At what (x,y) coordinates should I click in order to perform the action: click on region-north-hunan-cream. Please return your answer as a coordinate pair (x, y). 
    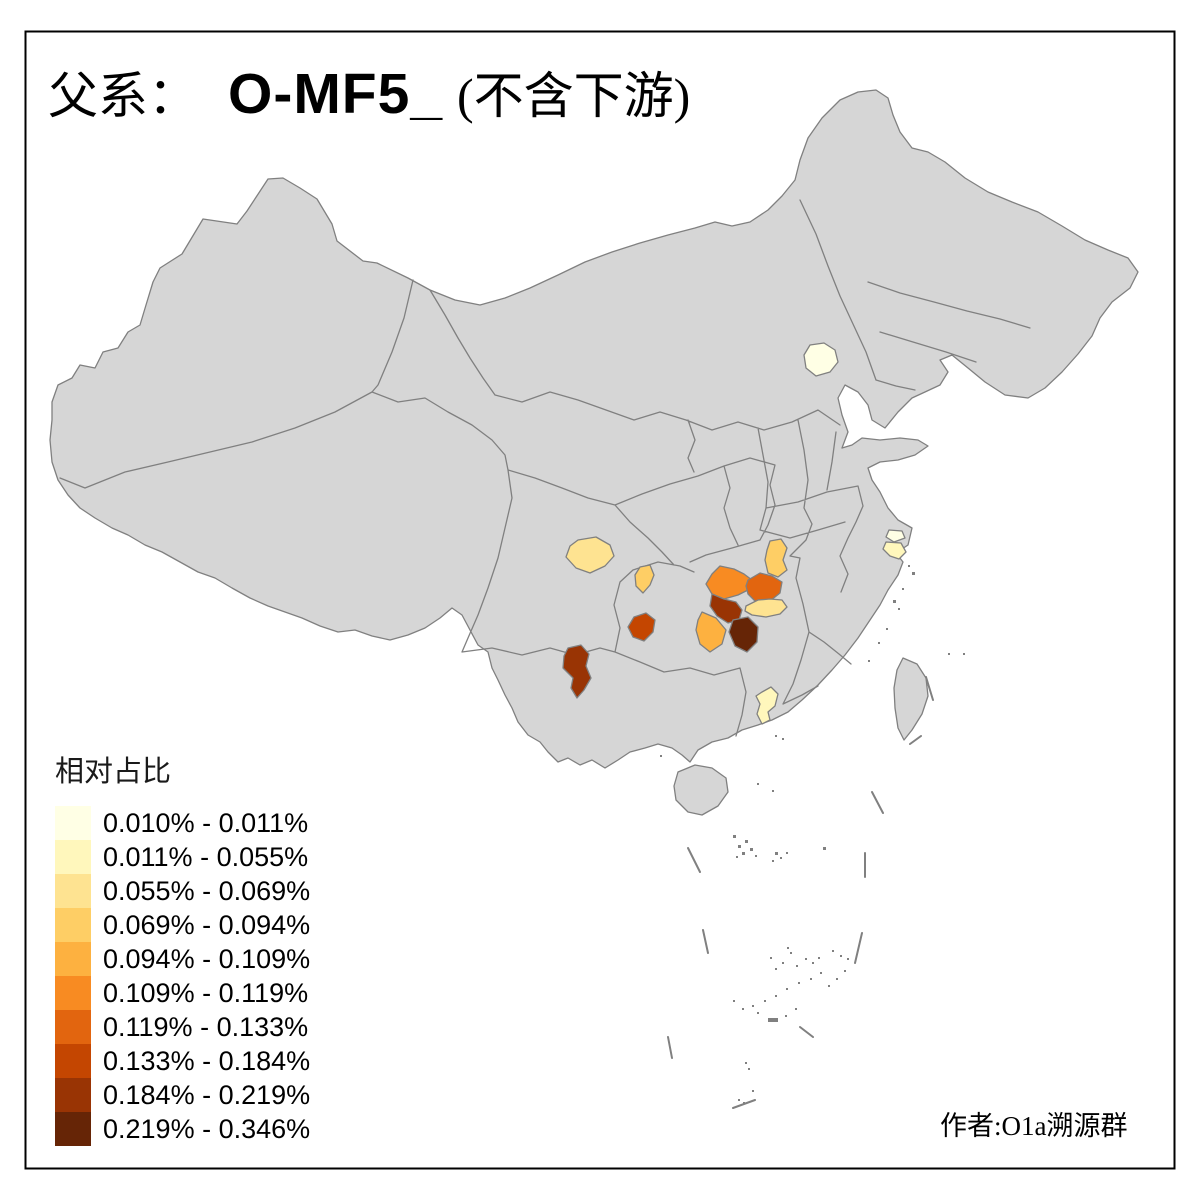
    Looking at the image, I should click on (766, 608).